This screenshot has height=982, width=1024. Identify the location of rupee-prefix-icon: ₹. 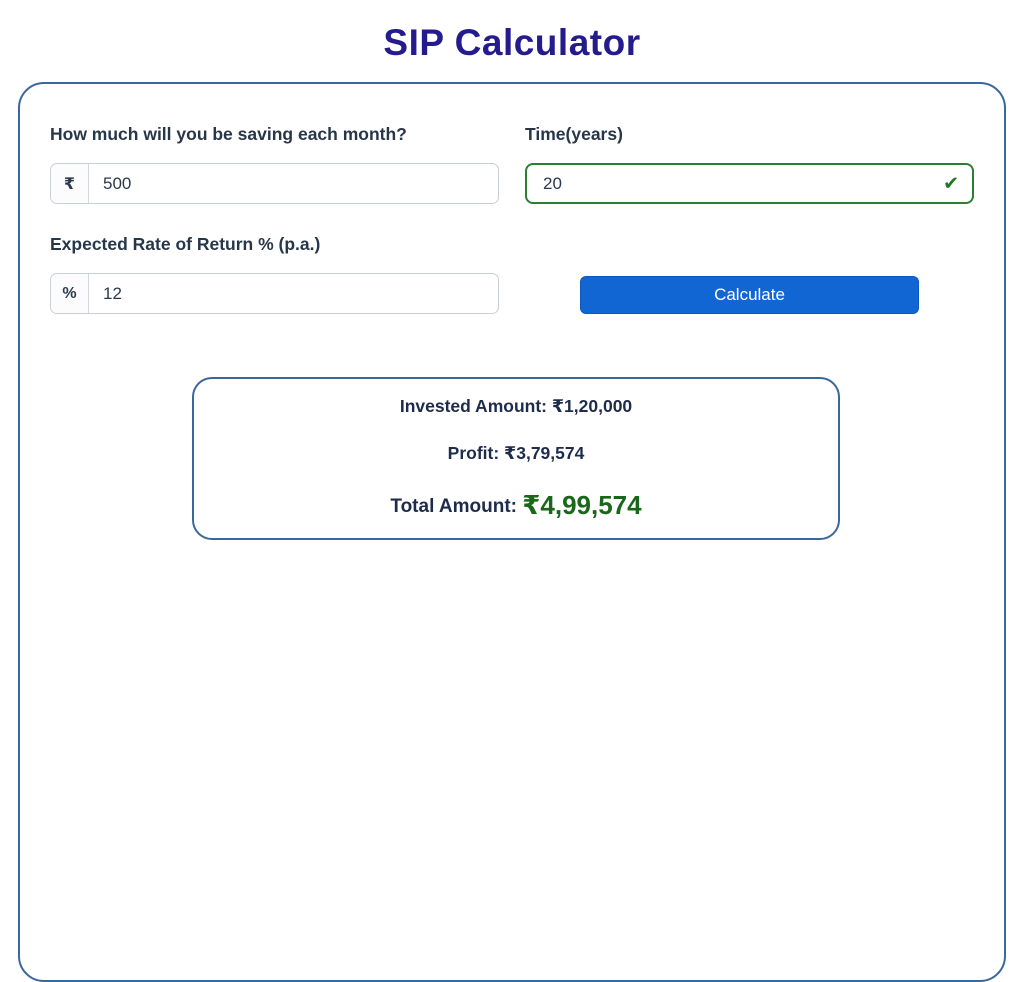
(70, 183).